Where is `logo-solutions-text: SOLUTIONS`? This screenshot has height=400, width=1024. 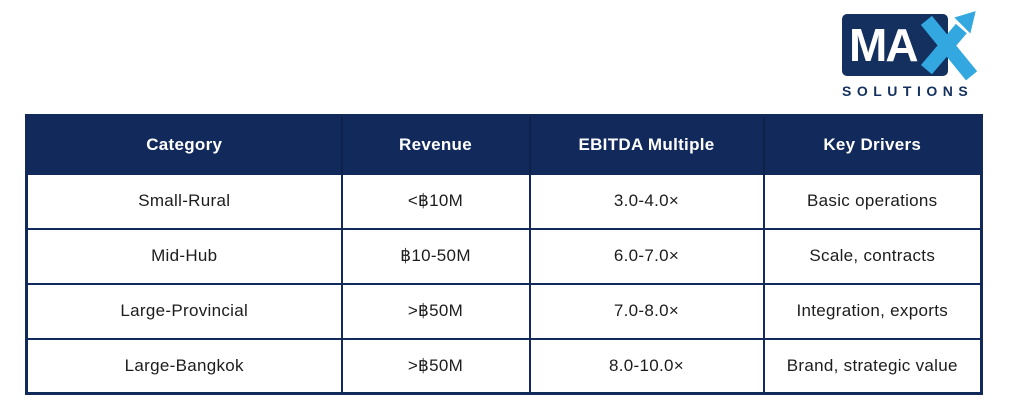 logo-solutions-text: SOLUTIONS is located at coordinates (908, 91).